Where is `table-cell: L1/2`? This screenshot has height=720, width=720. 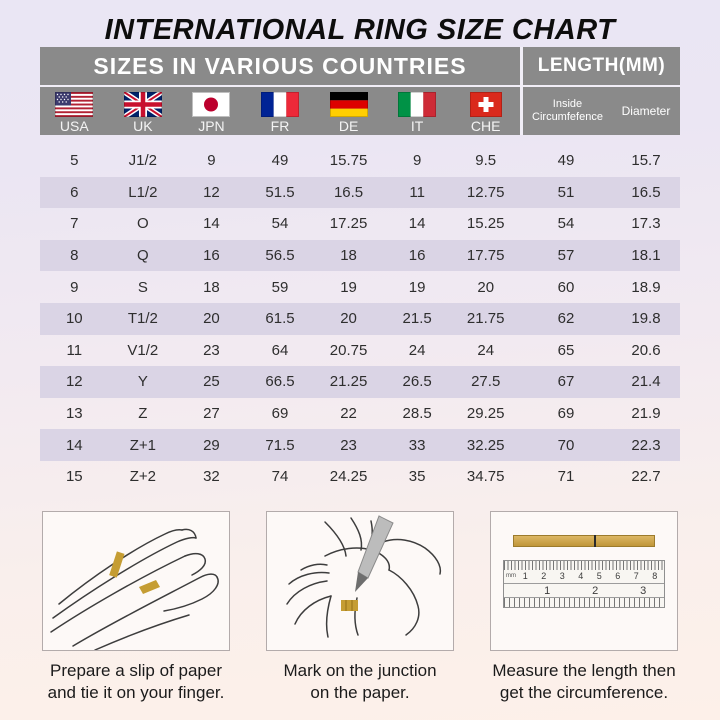 table-cell: L1/2 is located at coordinates (143, 192).